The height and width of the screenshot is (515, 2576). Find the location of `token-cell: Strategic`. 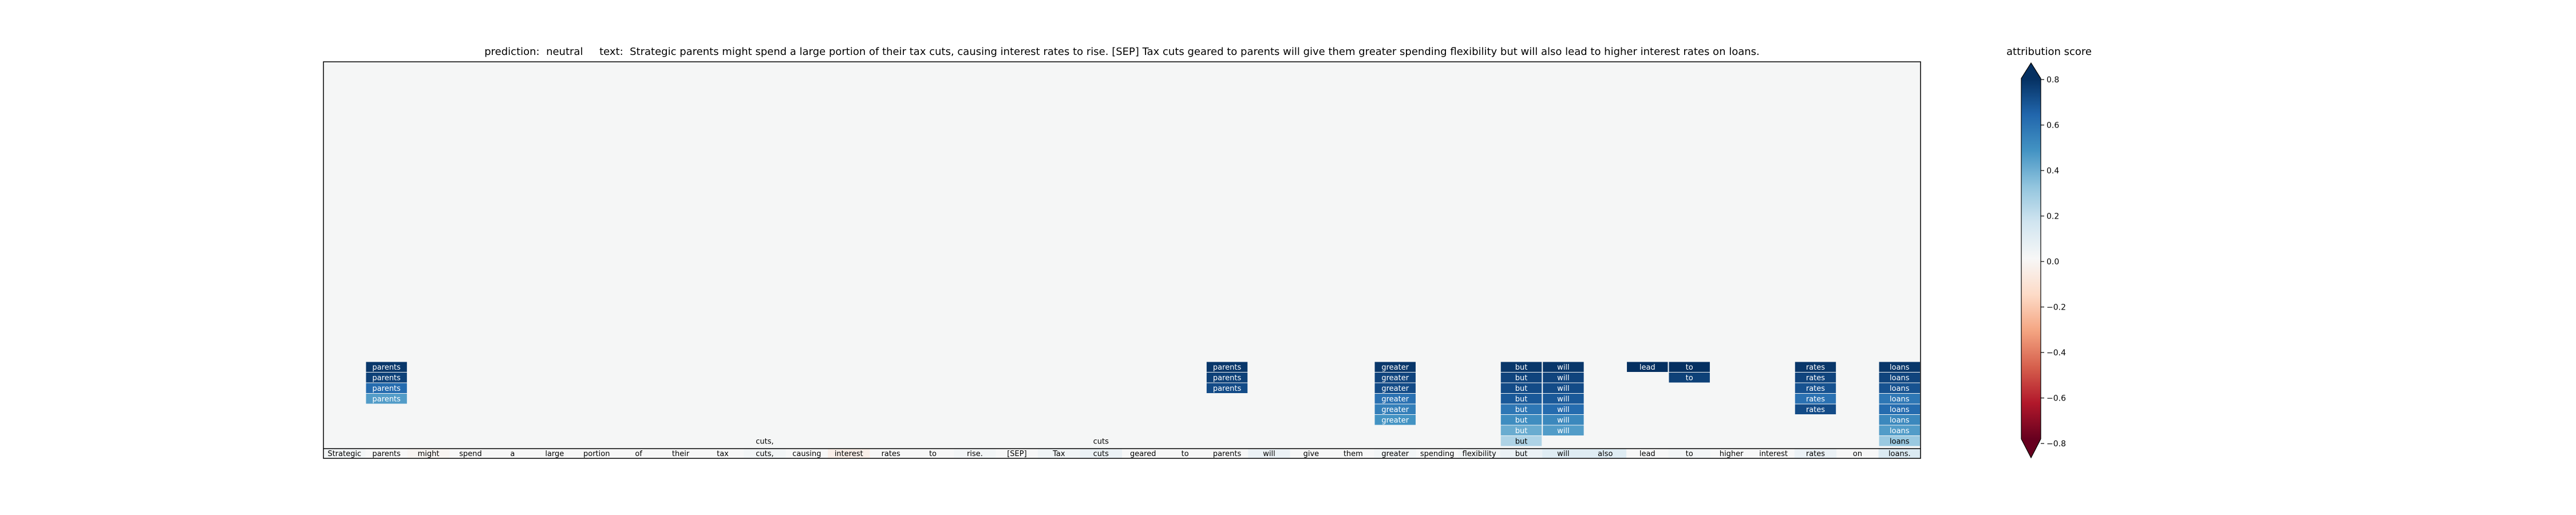

token-cell: Strategic is located at coordinates (344, 453).